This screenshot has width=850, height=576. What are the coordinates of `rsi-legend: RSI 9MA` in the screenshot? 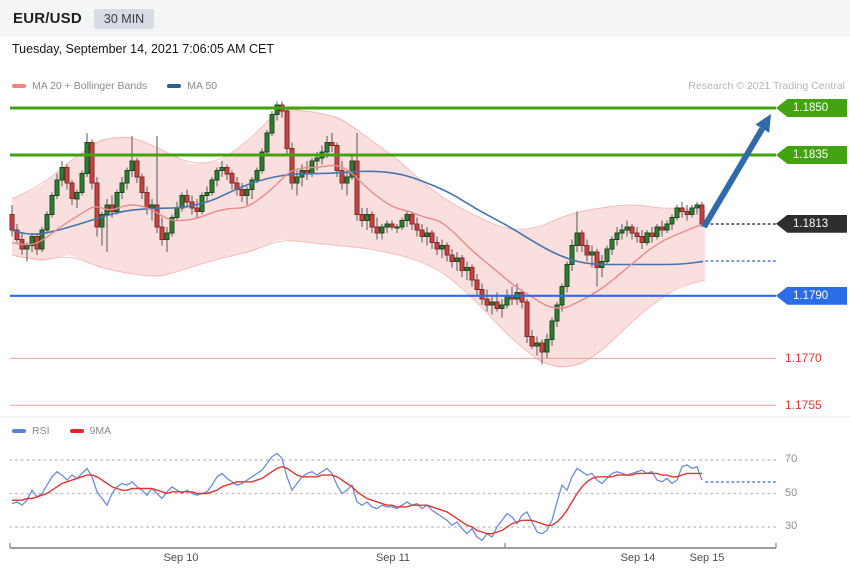 It's located at (61, 431).